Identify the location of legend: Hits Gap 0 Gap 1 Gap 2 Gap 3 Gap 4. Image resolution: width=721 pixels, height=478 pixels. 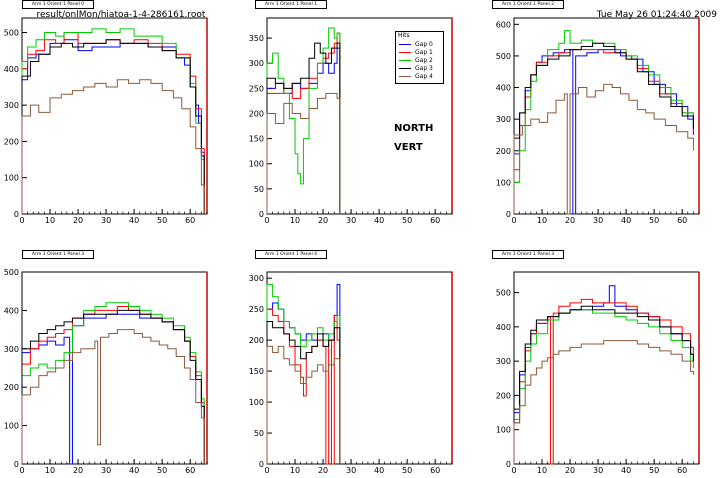
(419, 57).